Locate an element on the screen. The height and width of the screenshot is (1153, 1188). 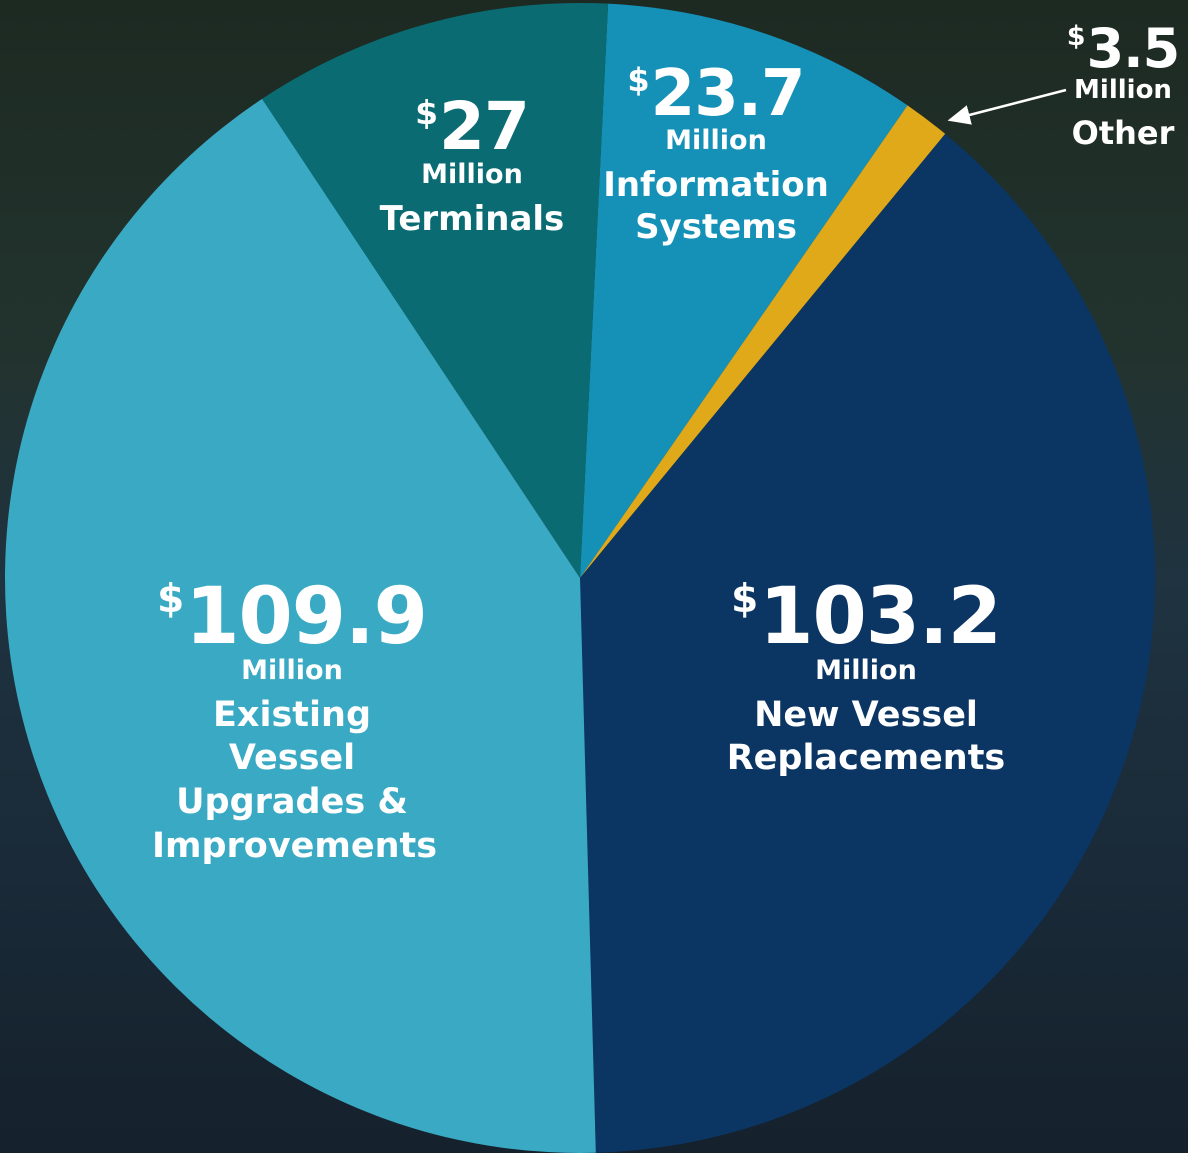
slice-label: $103.2 Million New Vessel Replacements is located at coordinates (866, 679).